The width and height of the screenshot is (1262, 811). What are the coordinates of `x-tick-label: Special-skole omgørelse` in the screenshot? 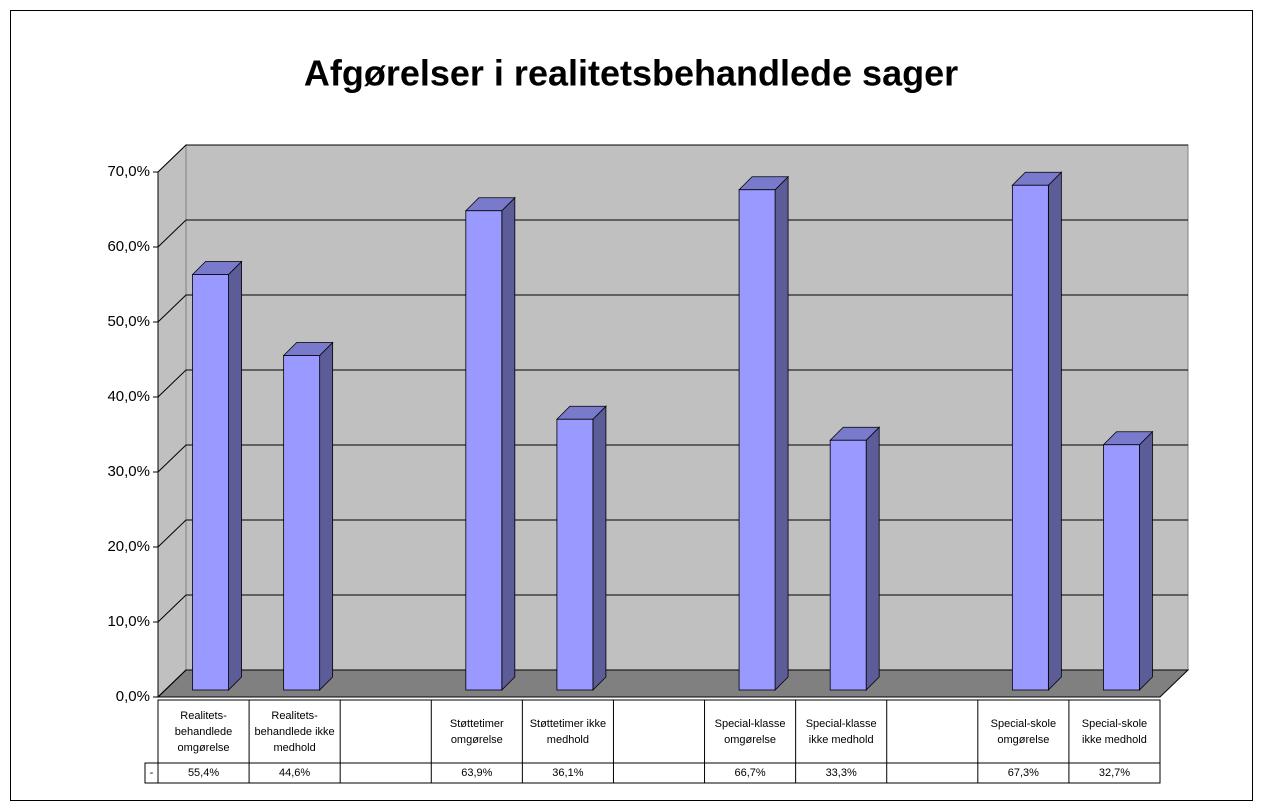 It's located at (1023, 731).